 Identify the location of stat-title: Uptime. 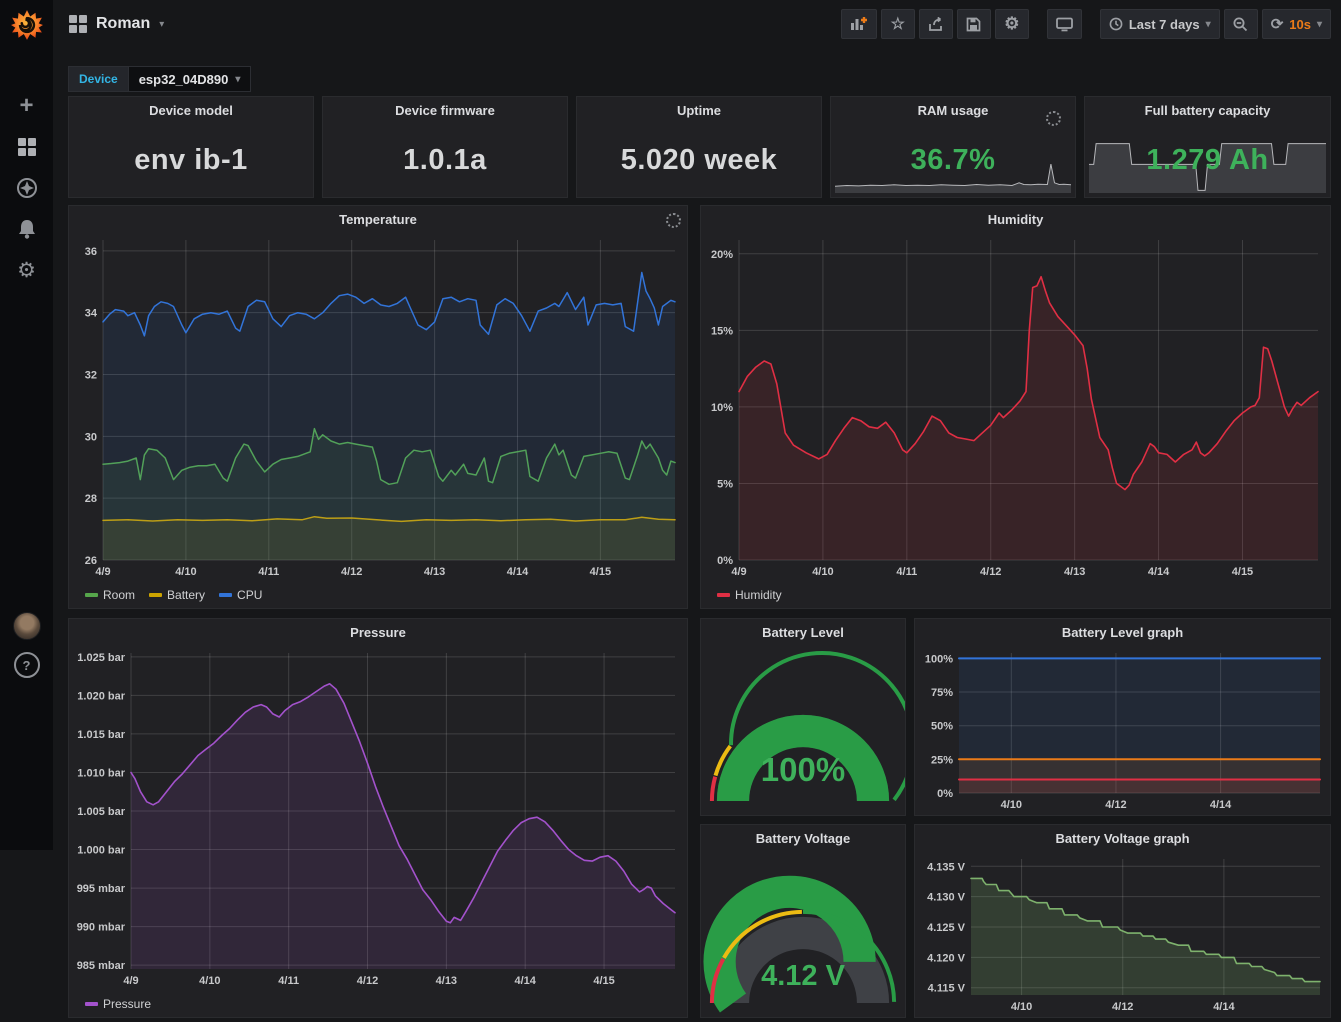
(699, 110).